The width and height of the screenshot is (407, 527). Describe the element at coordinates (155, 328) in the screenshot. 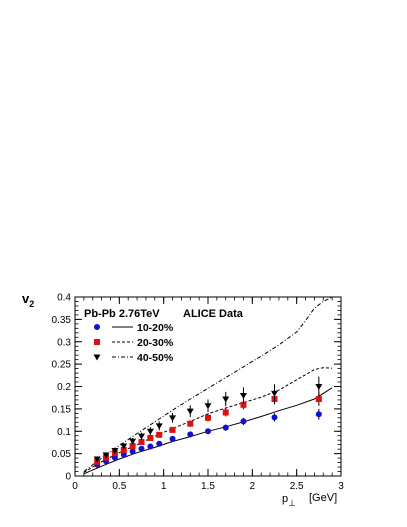

I see `legend-label: 10-20%` at that location.